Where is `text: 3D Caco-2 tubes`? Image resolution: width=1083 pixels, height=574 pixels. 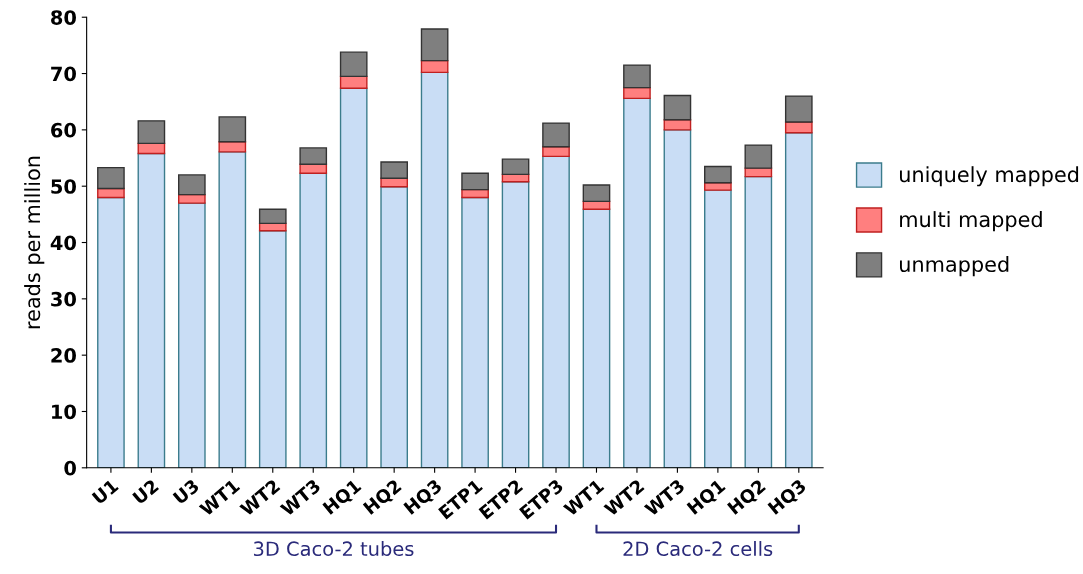
text: 3D Caco-2 tubes is located at coordinates (333, 549).